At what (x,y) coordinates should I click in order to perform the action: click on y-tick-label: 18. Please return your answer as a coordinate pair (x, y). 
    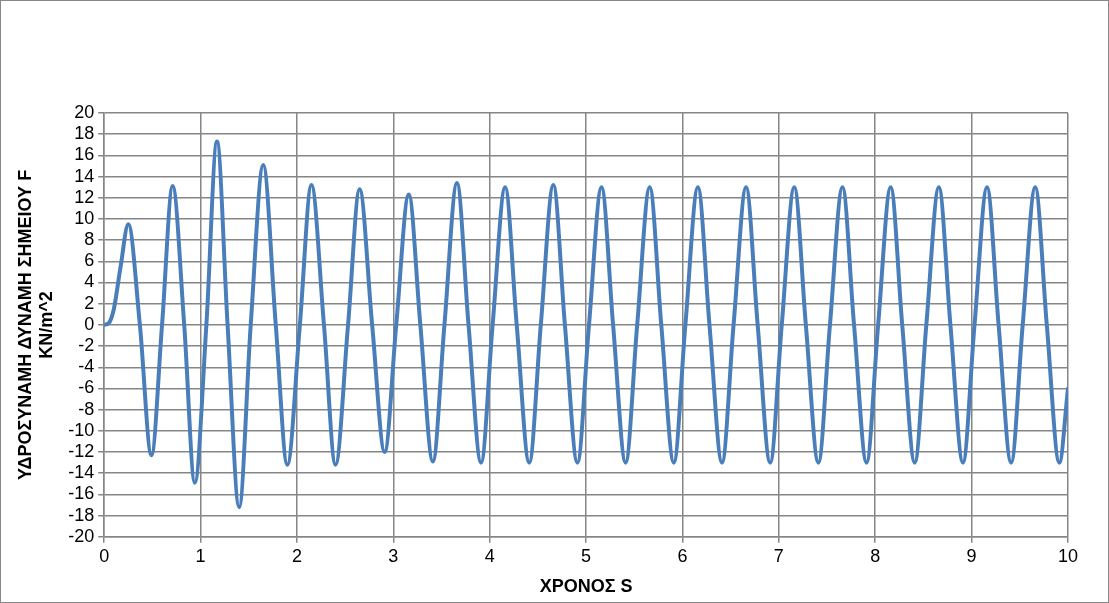
    Looking at the image, I should click on (84, 133).